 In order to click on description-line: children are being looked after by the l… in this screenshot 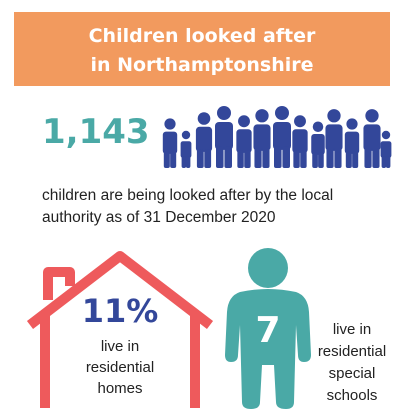, I will do `click(187, 195)`.